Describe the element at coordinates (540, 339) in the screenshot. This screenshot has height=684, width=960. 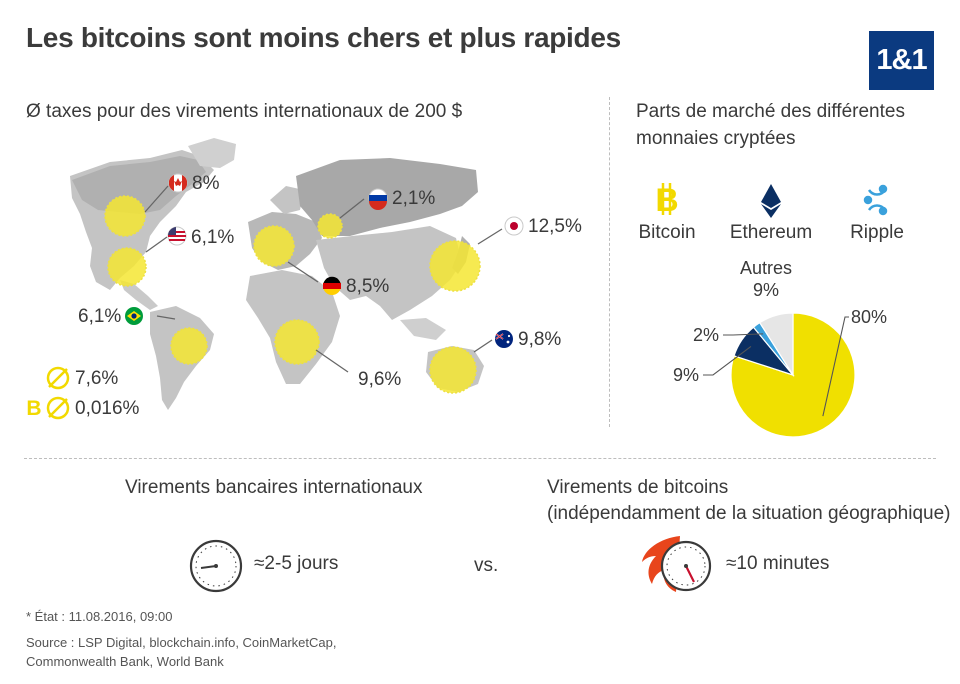
I see `australia-fee: 9,8%` at that location.